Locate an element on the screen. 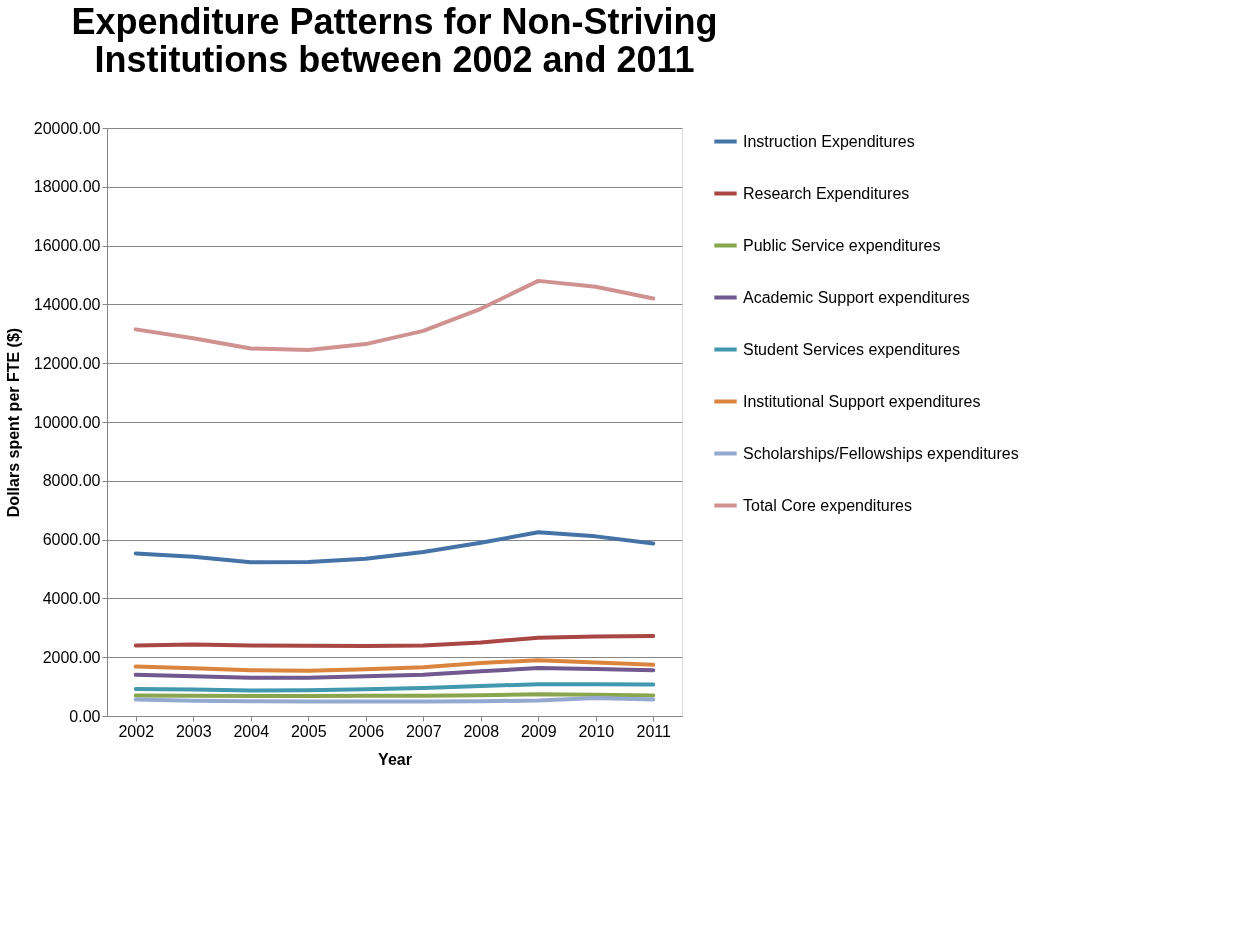 The height and width of the screenshot is (940, 1249). x-tick-label: 2002 is located at coordinates (136, 731).